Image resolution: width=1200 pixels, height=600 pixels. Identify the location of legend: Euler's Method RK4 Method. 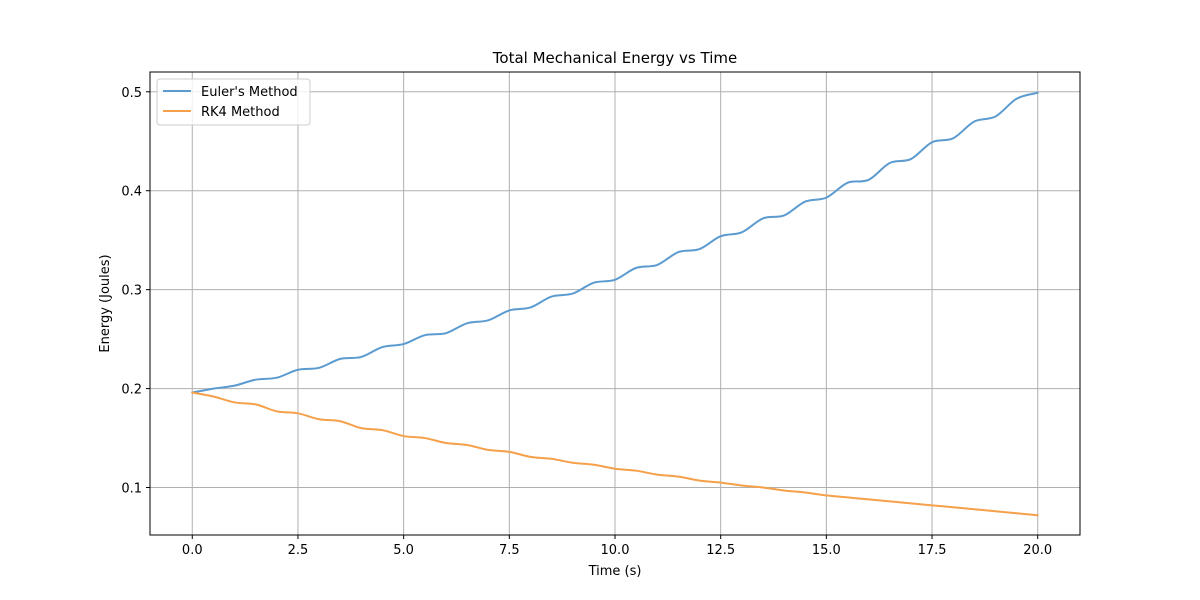
(233, 102).